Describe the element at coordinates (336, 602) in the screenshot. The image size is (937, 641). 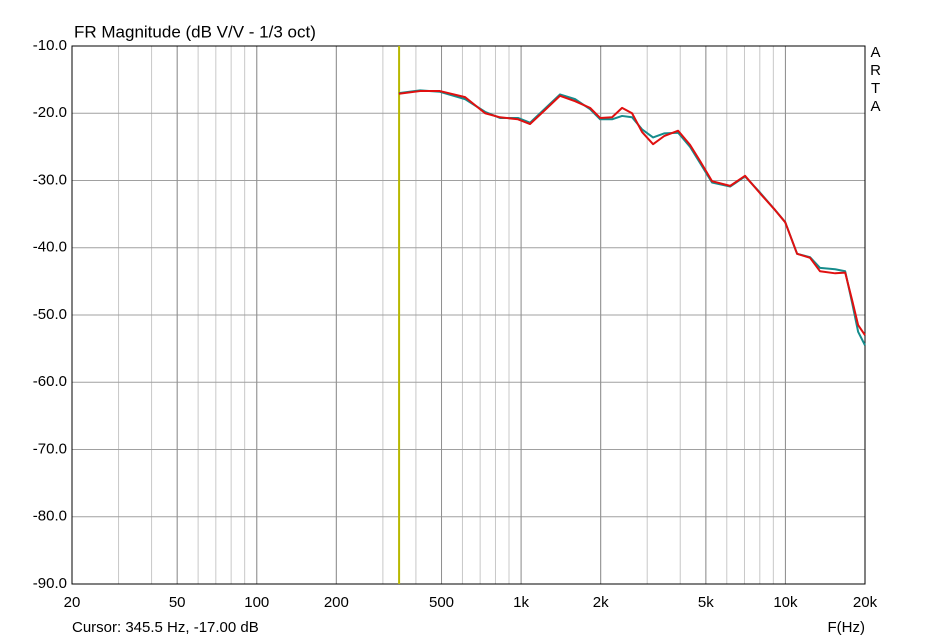
I see `x-tick-label: 200` at that location.